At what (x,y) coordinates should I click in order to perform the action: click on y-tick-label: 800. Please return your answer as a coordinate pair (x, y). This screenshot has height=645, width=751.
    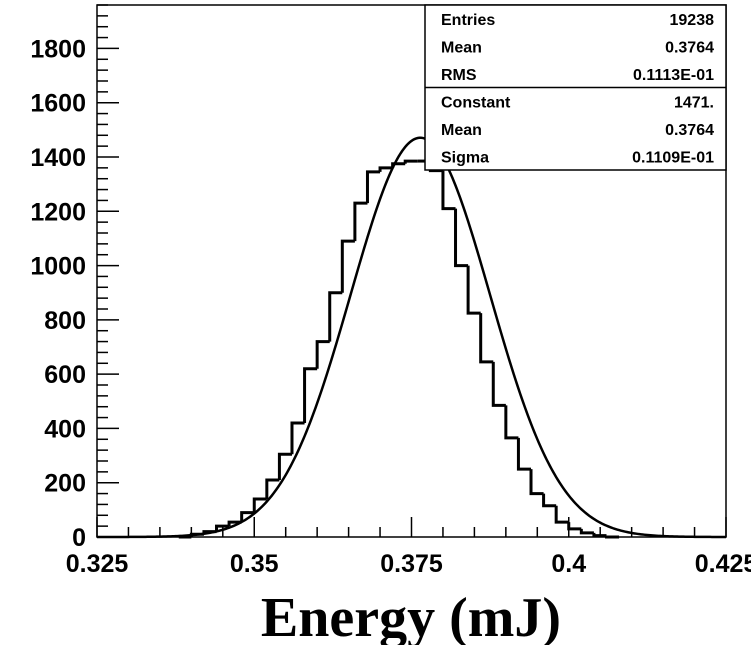
    Looking at the image, I should click on (65, 321).